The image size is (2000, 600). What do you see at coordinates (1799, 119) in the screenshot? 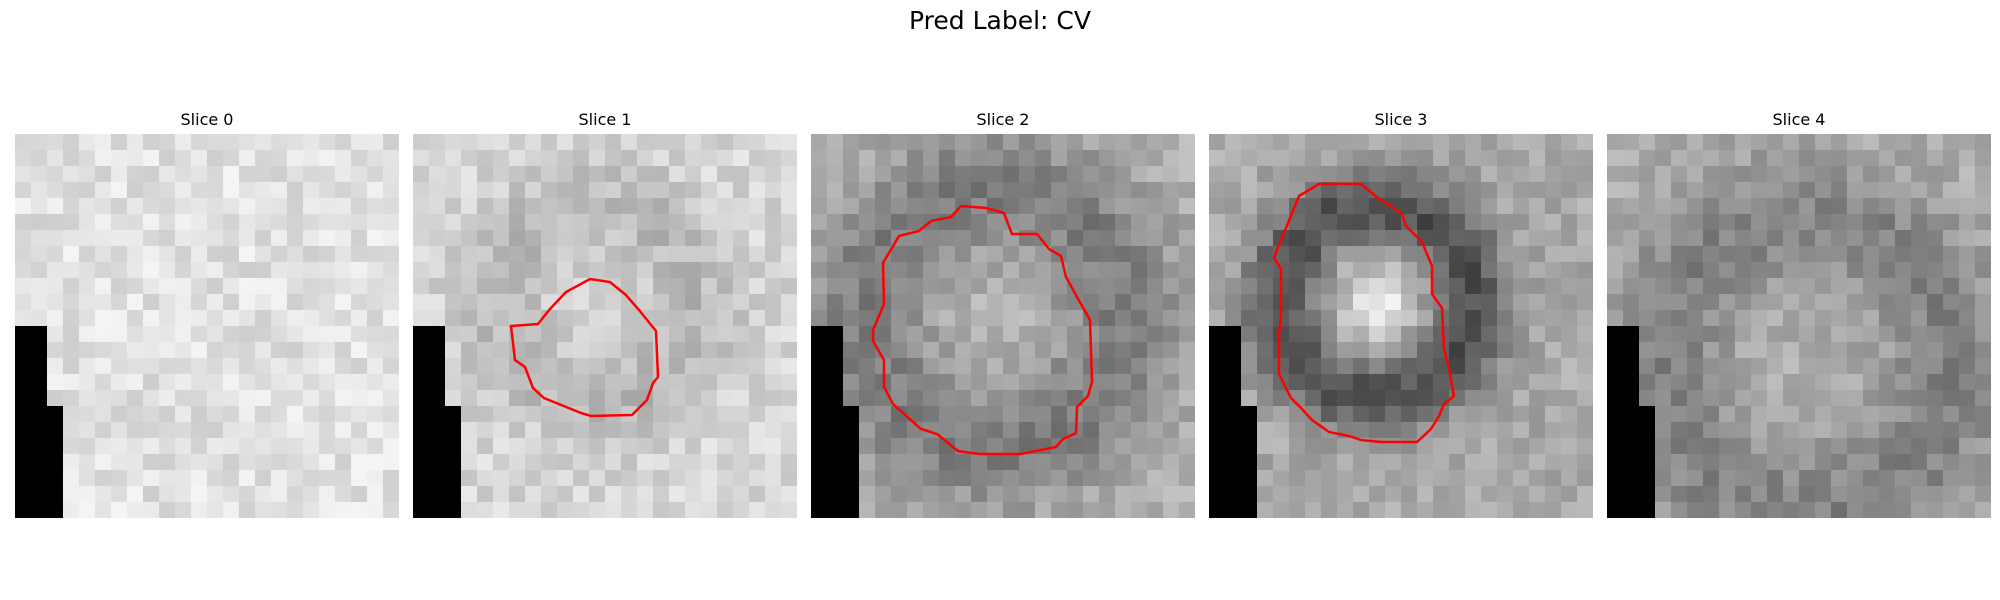
I see `slice-title: Slice 4` at bounding box center [1799, 119].